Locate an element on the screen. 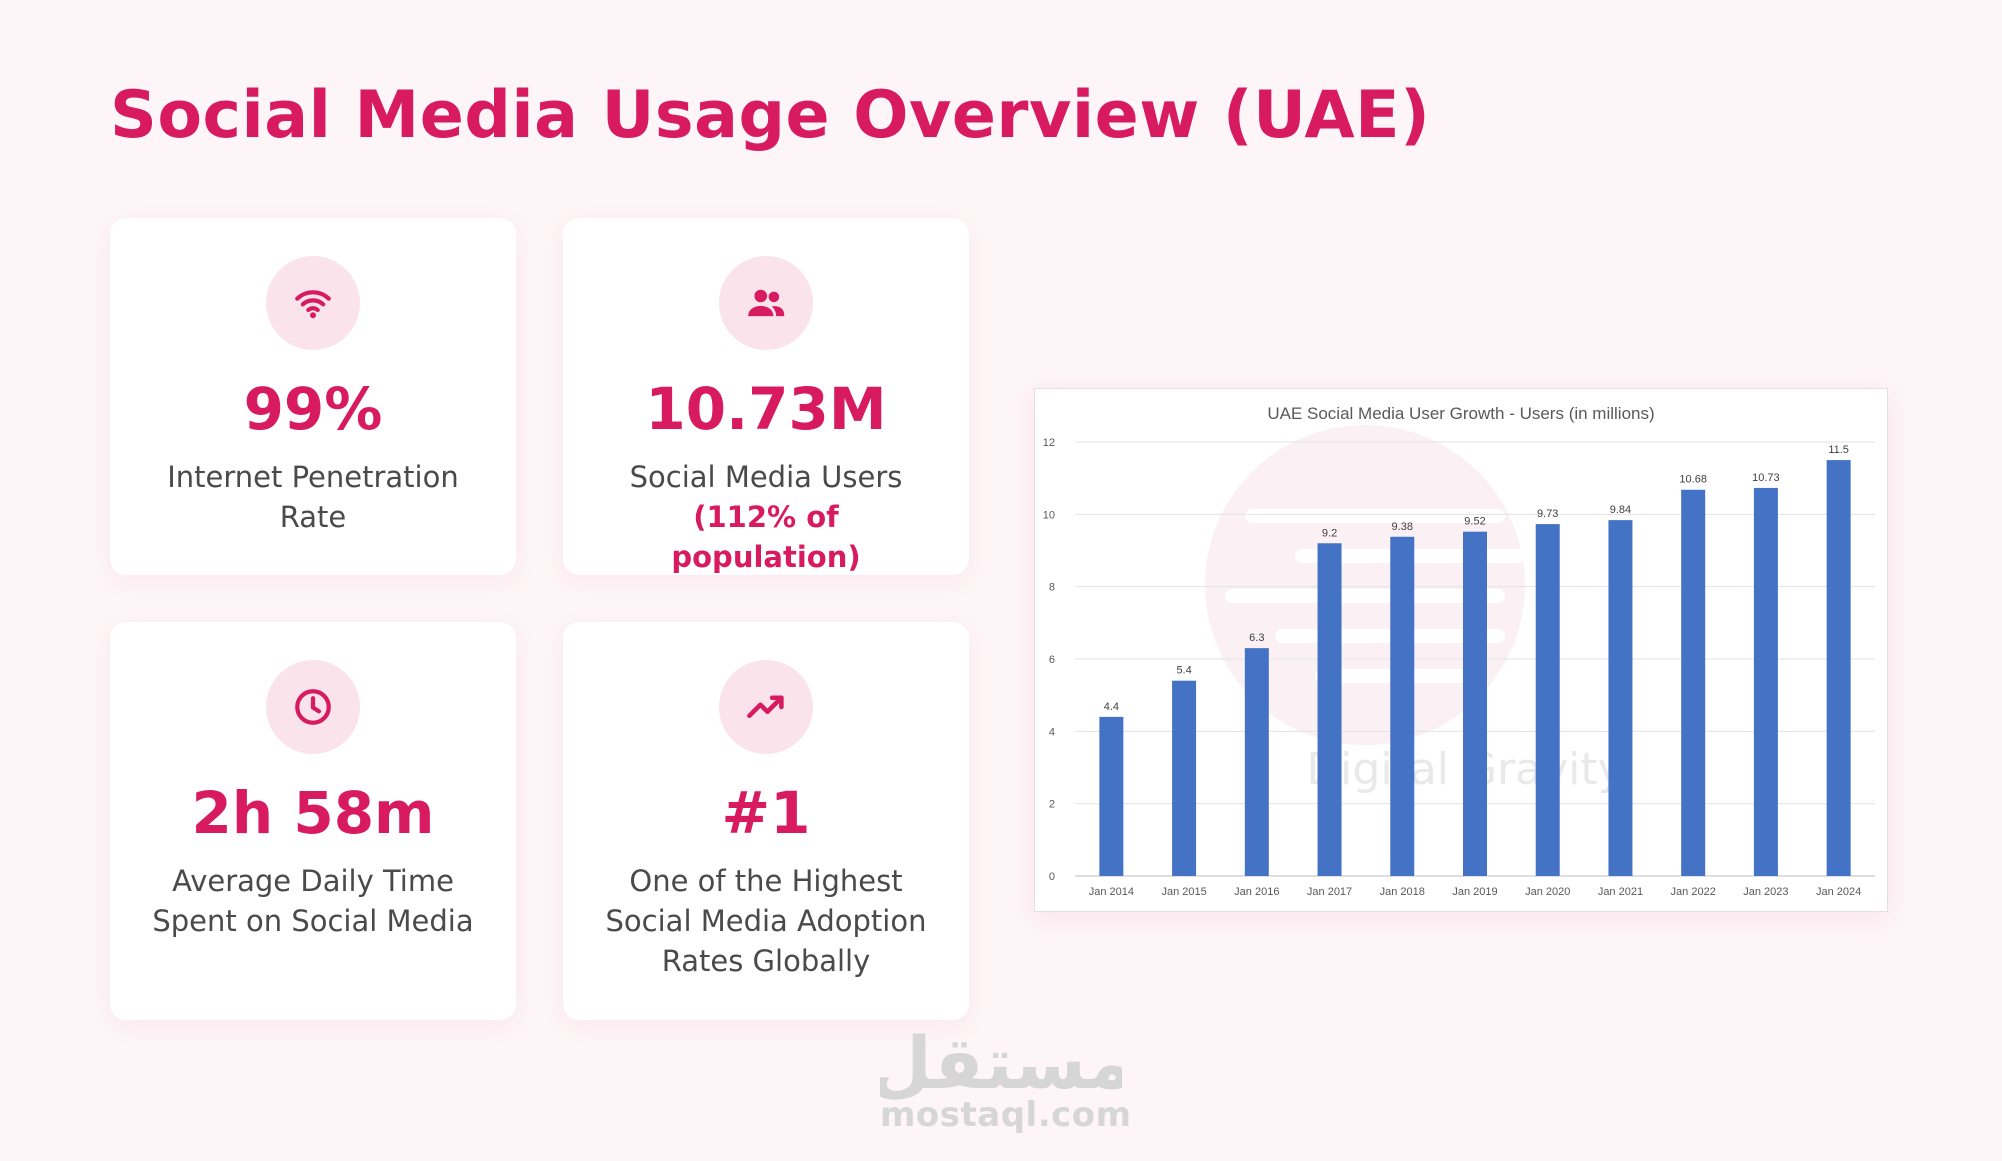 This screenshot has width=2002, height=1161. stat-label: Average Daily Time Spent on Social Media is located at coordinates (313, 900).